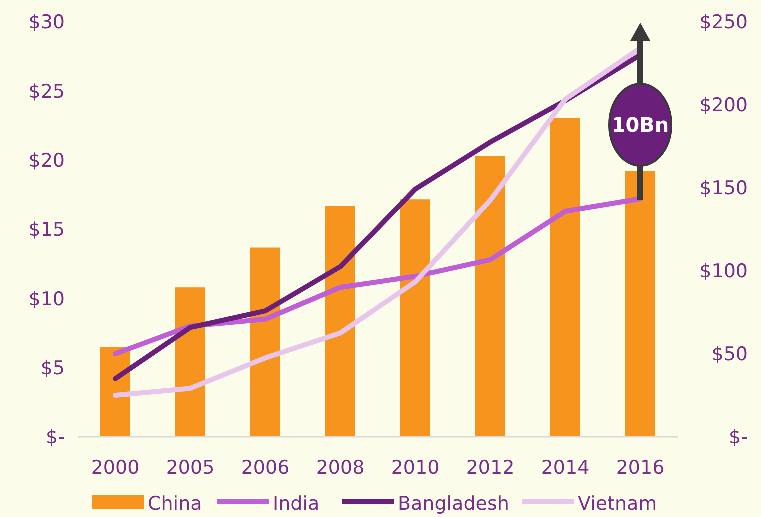  Describe the element at coordinates (46, 91) in the screenshot. I see `y-tick-label: $25` at that location.